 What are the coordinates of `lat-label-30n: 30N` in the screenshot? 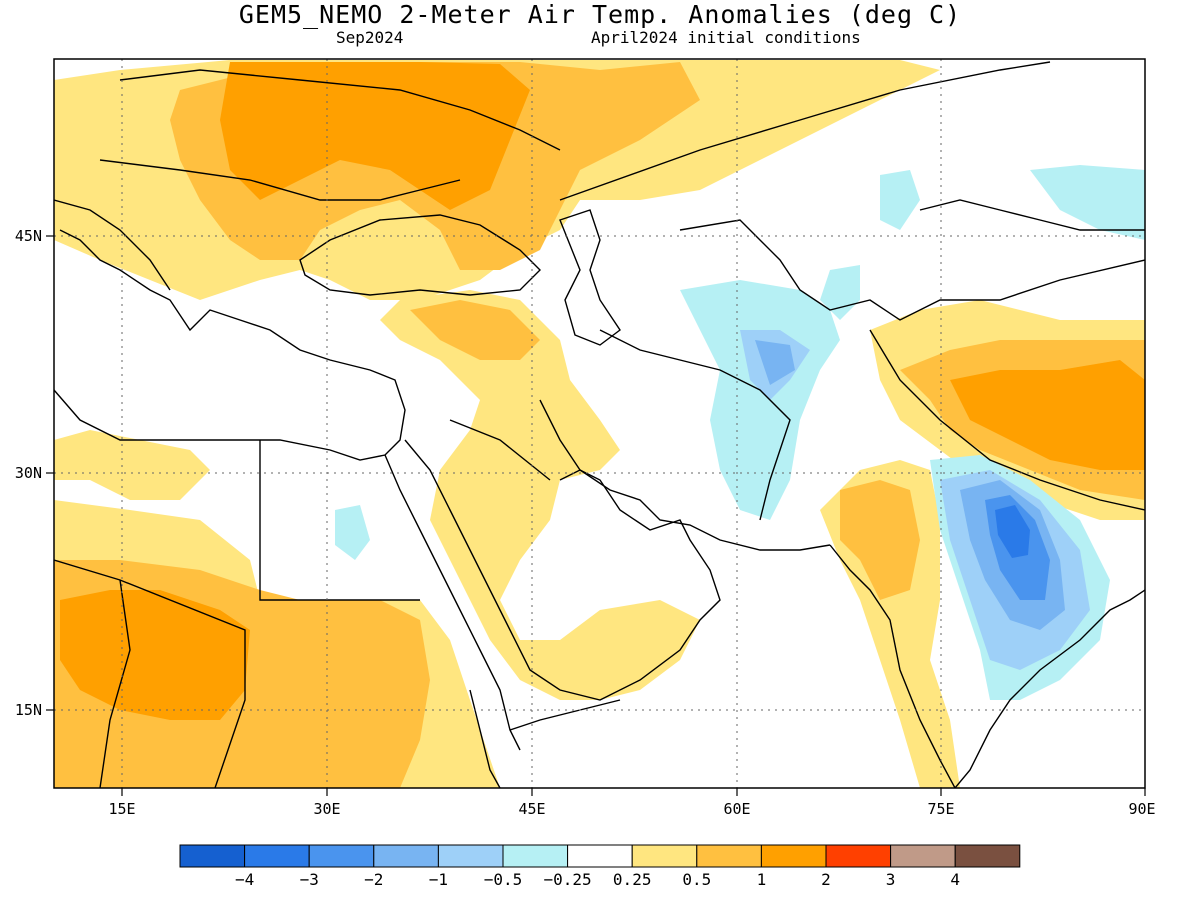 It's located at (28, 473).